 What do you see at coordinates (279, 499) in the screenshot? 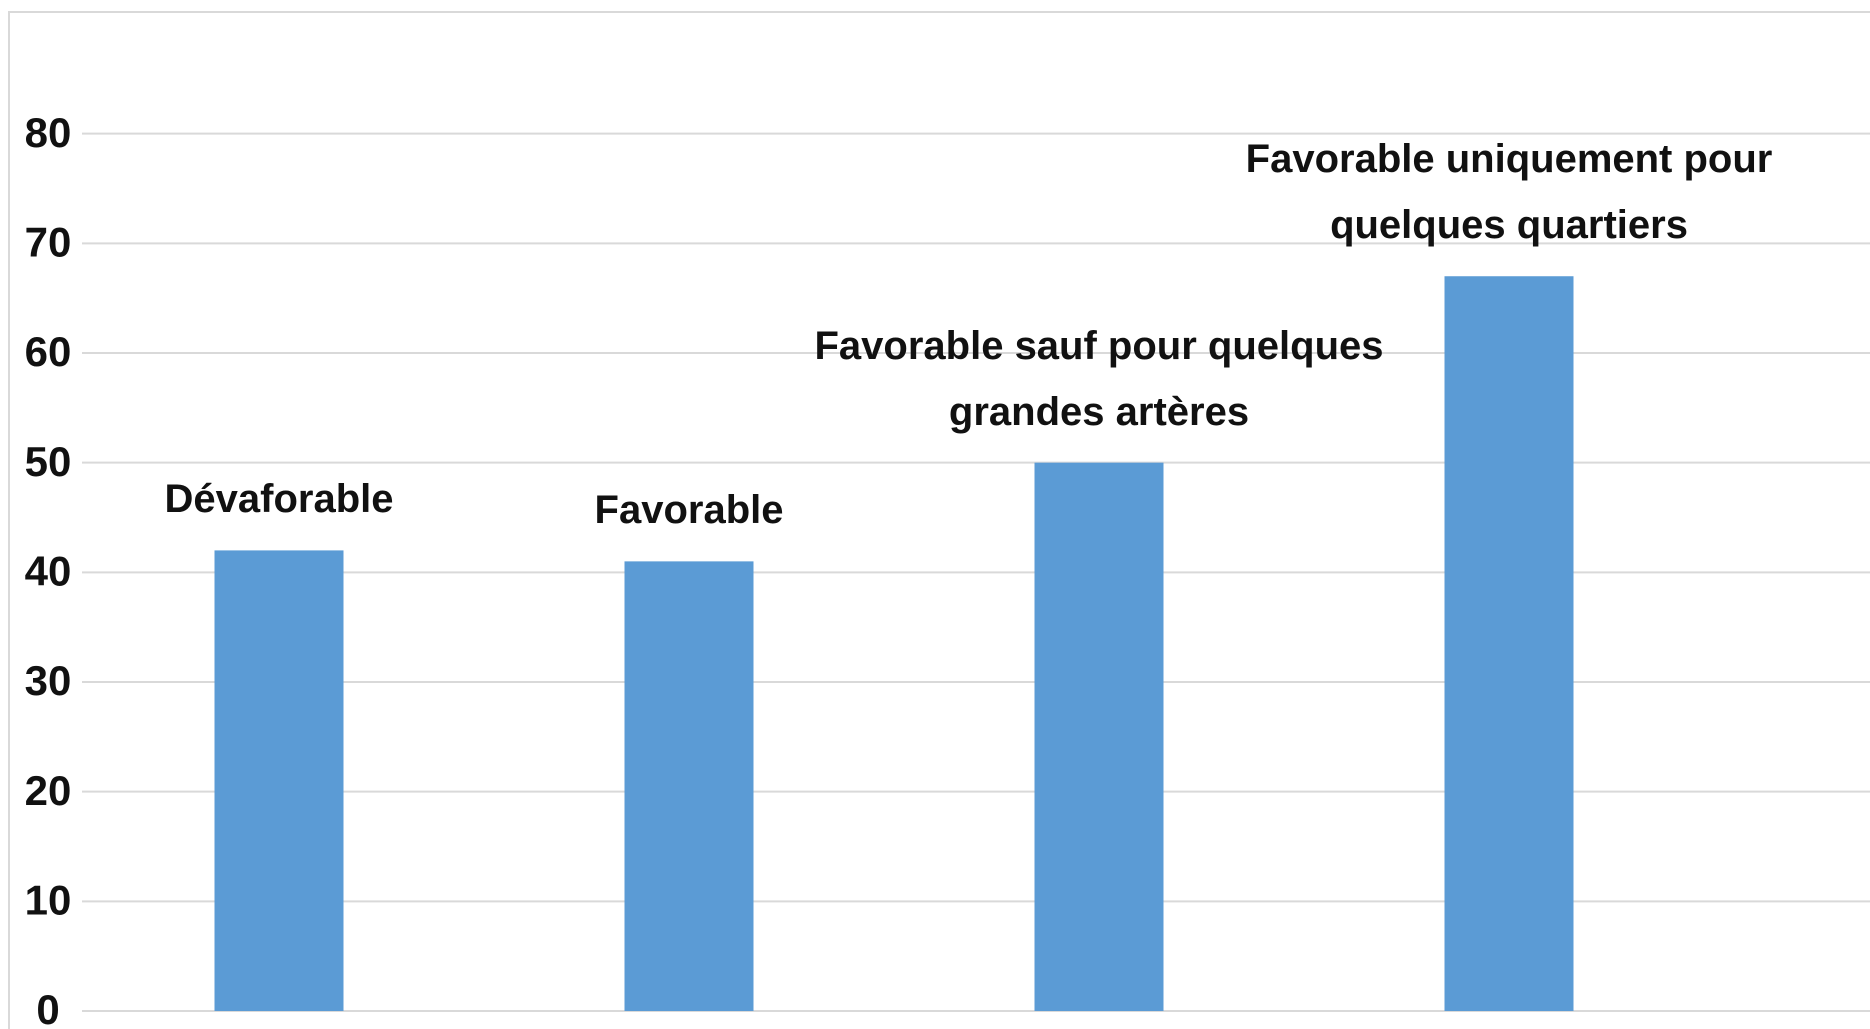
I see `category-label: Dévaforable` at bounding box center [279, 499].